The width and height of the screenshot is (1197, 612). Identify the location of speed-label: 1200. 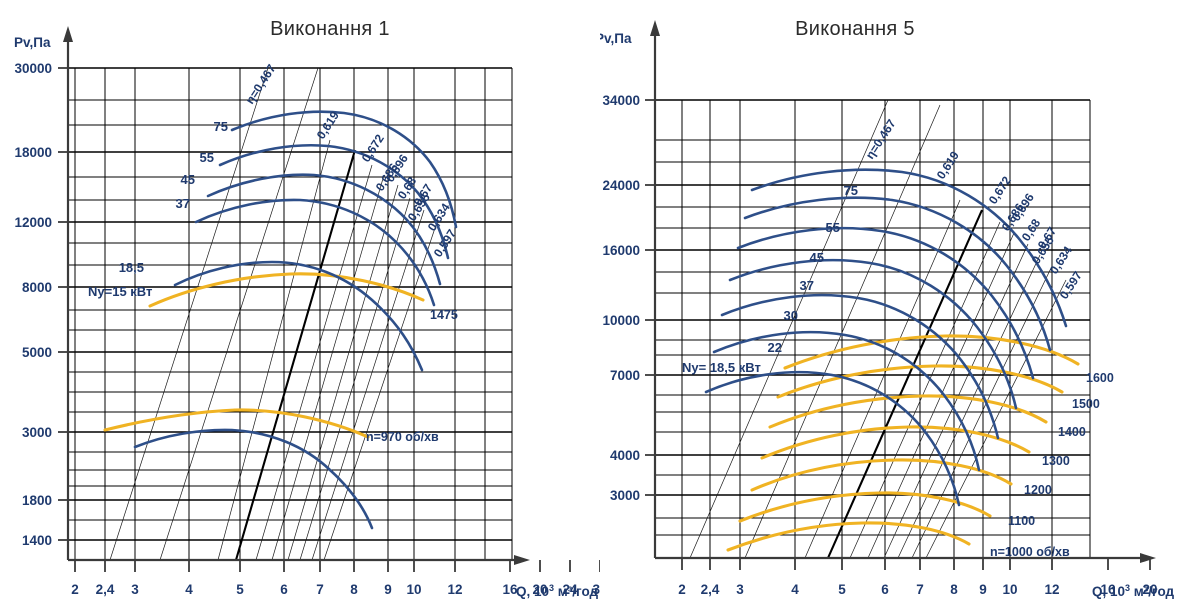
(1038, 490).